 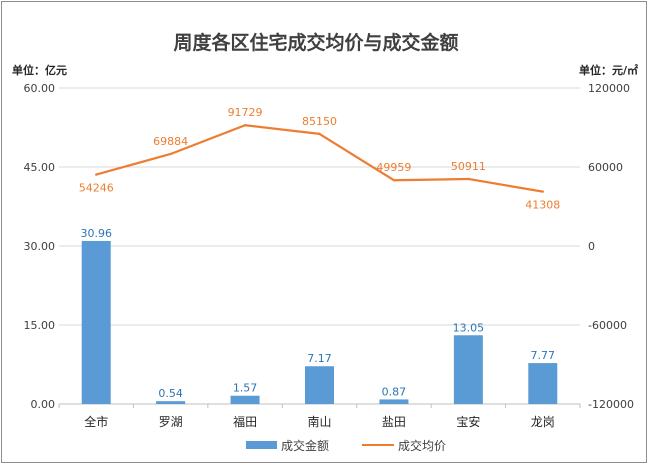 I want to click on right-axis-unit: 单位：元/㎡, so click(x=608, y=70).